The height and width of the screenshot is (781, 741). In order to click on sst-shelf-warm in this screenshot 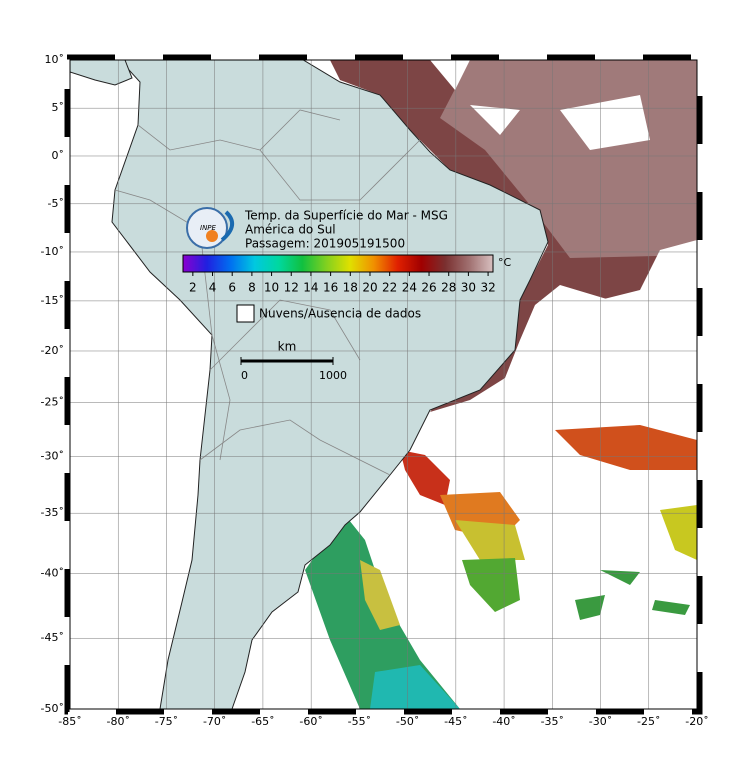, I will do `click(380, 595)`.